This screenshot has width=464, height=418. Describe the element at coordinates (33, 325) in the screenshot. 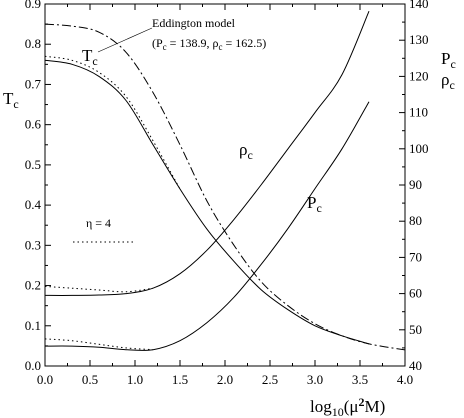

I see `y-left-tick-label: 0.1` at that location.